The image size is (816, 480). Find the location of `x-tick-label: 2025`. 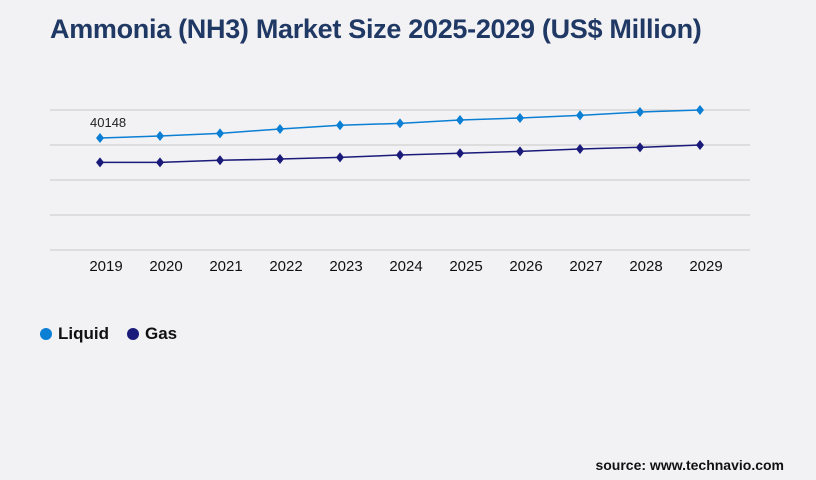

x-tick-label: 2025 is located at coordinates (465, 266).